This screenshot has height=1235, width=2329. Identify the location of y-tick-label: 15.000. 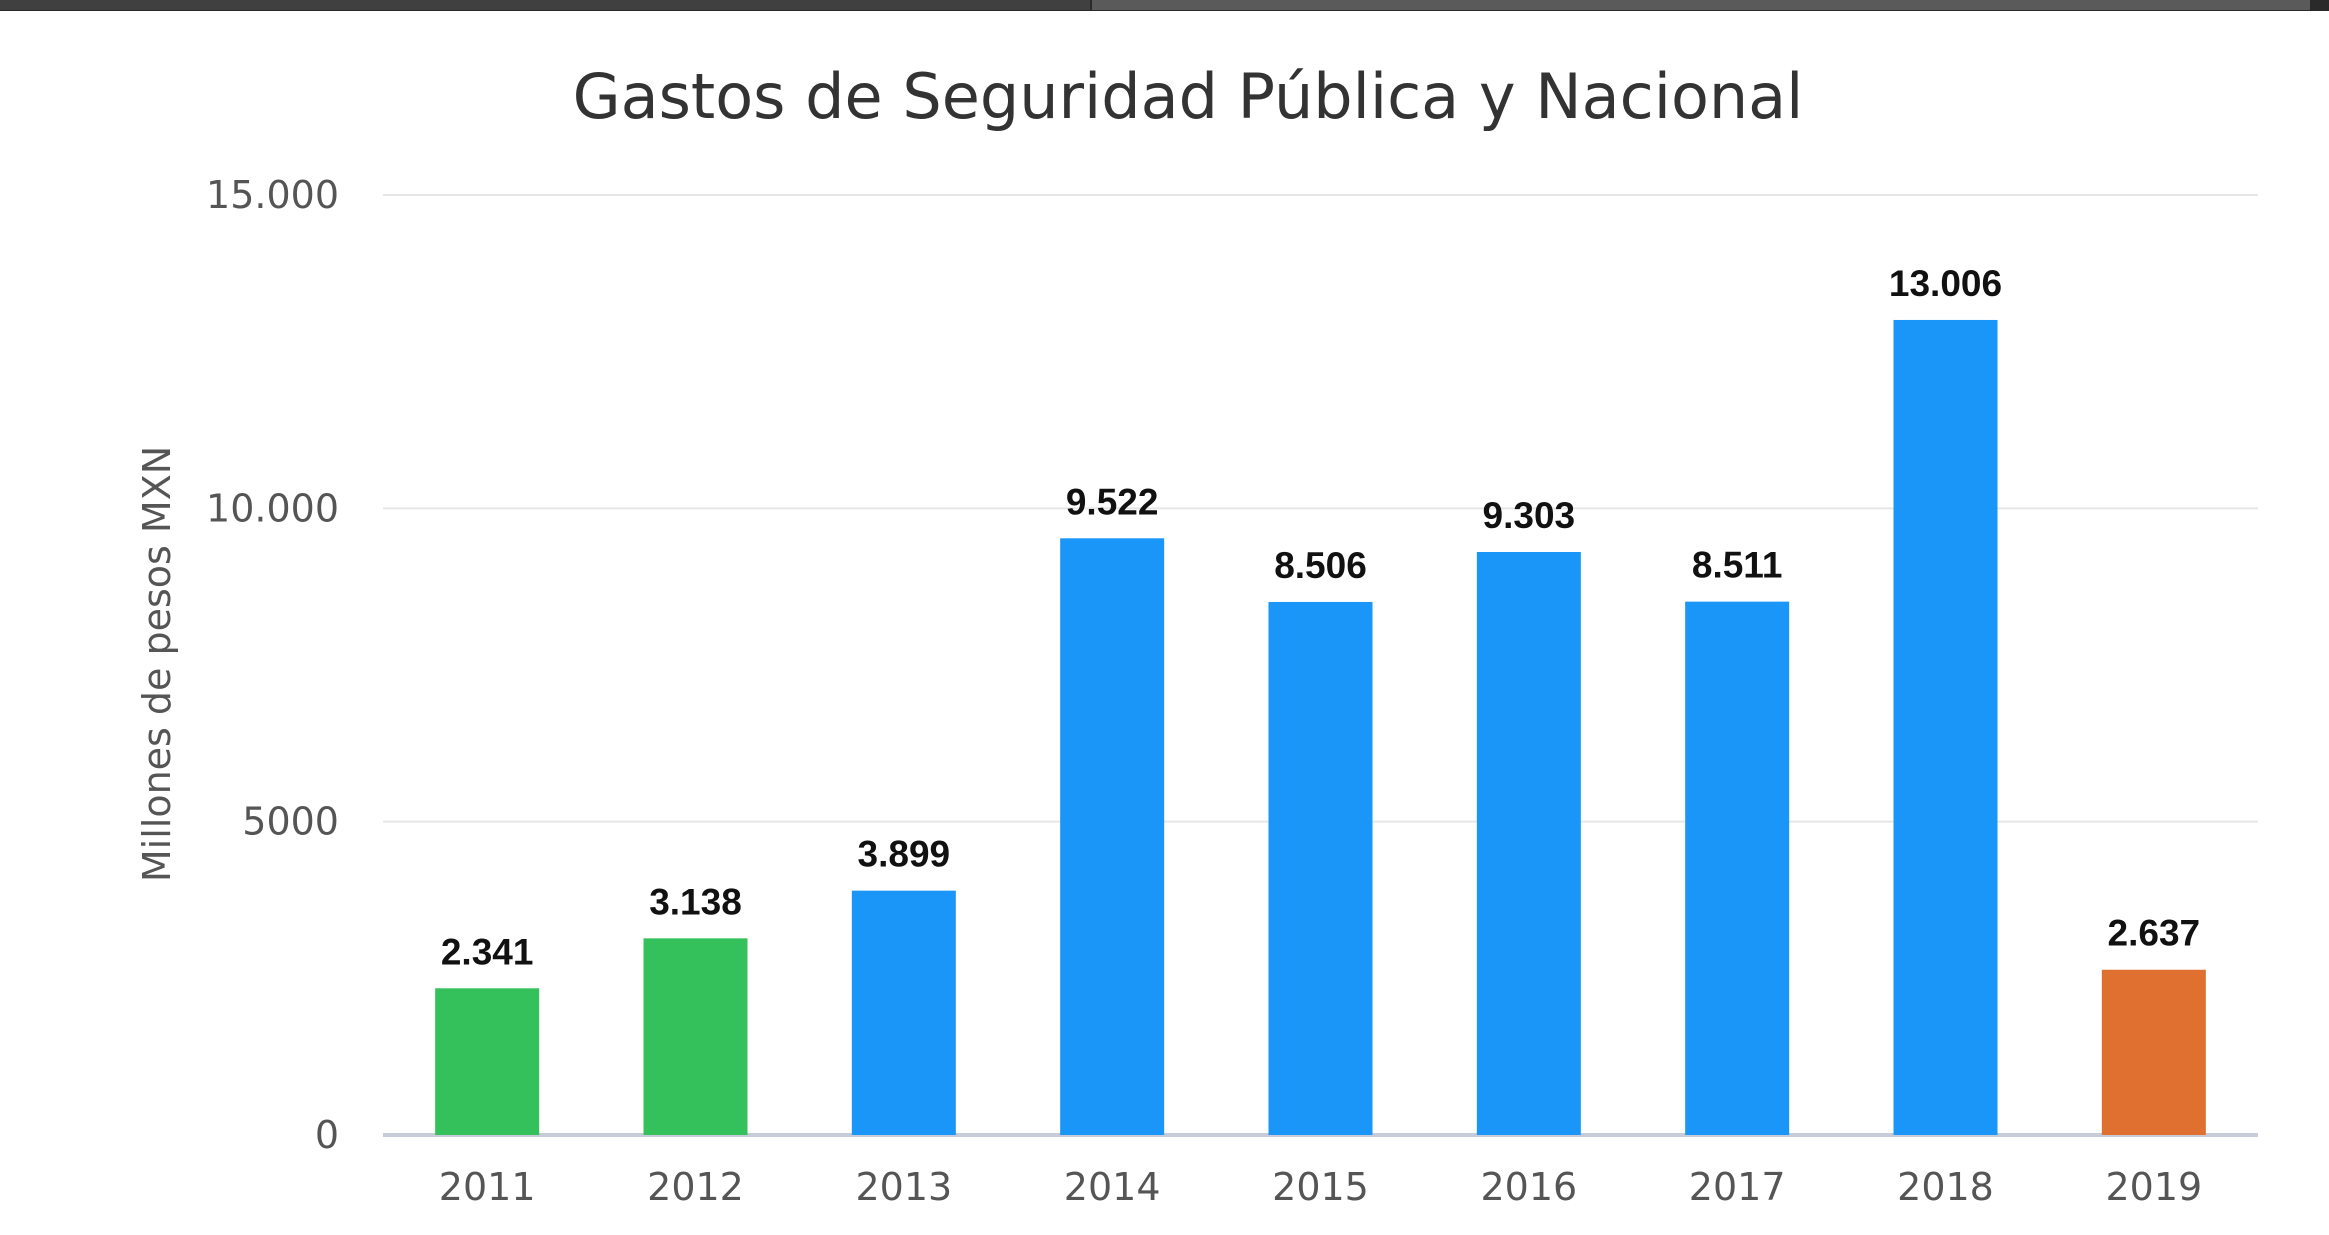
(272, 195).